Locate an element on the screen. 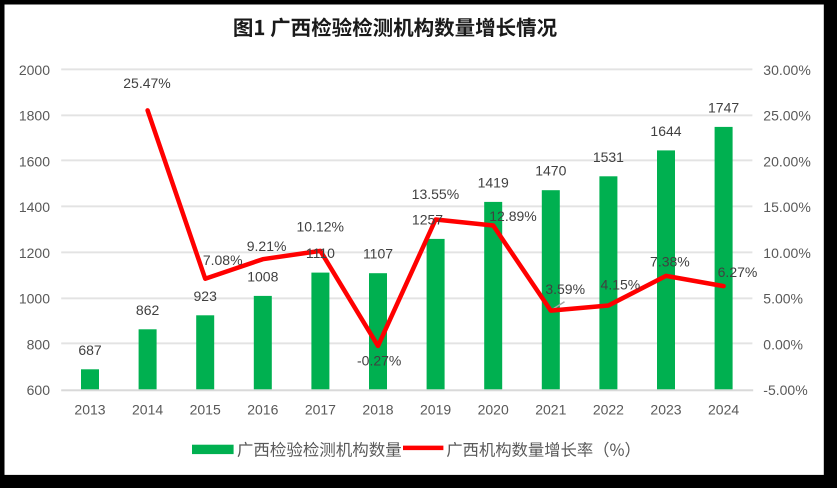 The width and height of the screenshot is (837, 488). svg-text: 5.00% is located at coordinates (783, 299).